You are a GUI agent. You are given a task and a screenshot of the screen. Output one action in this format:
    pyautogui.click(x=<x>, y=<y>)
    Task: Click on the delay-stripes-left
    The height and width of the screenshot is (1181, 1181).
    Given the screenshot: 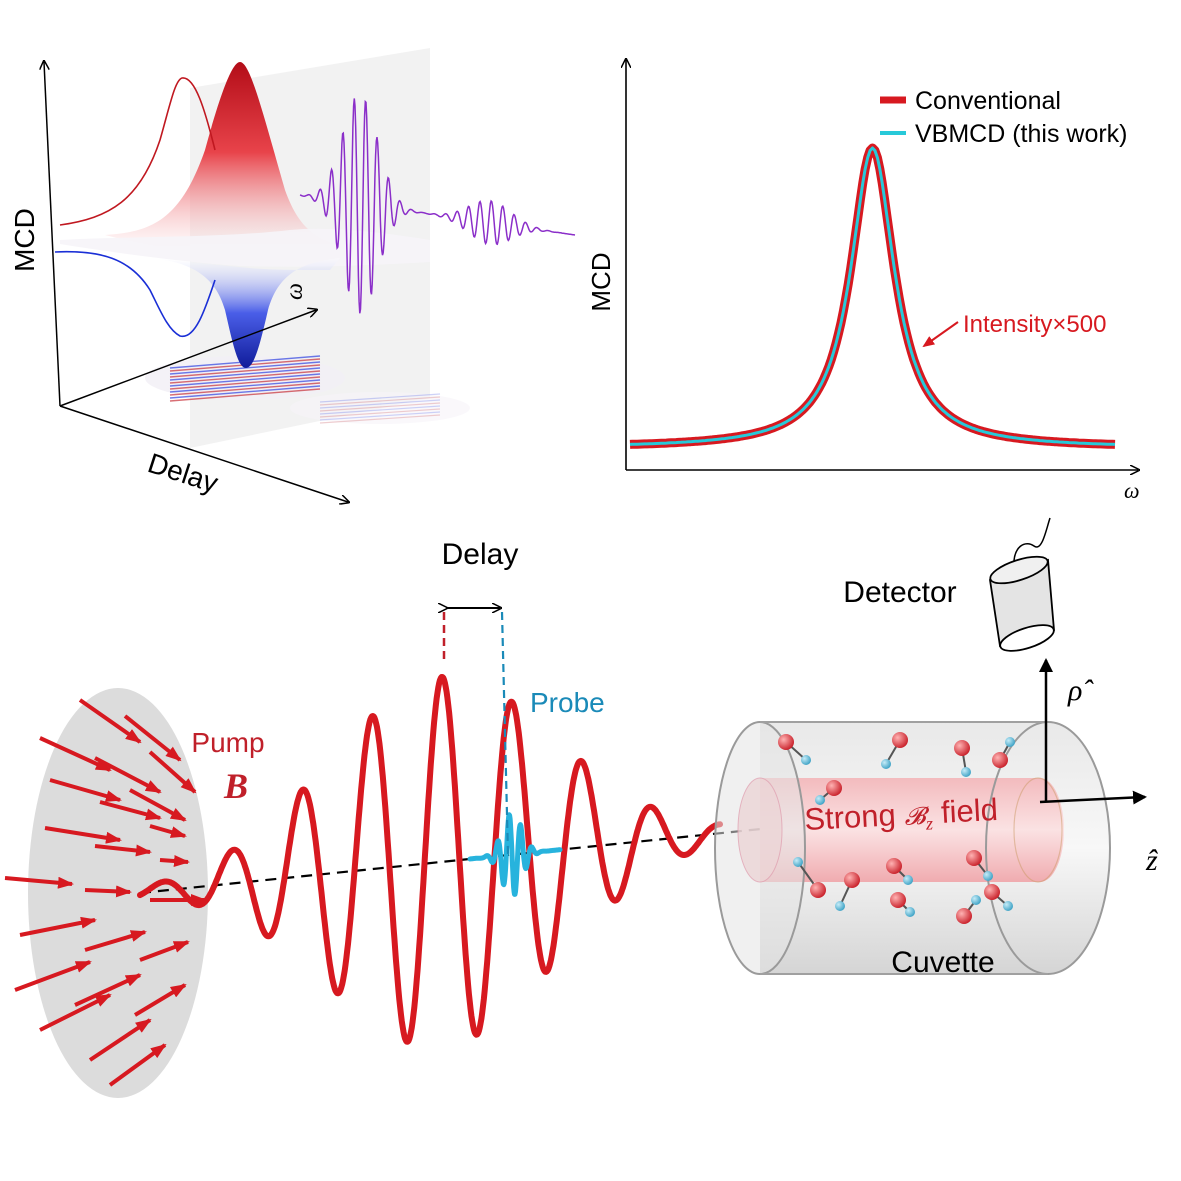 What is the action you would take?
    pyautogui.click(x=245, y=378)
    